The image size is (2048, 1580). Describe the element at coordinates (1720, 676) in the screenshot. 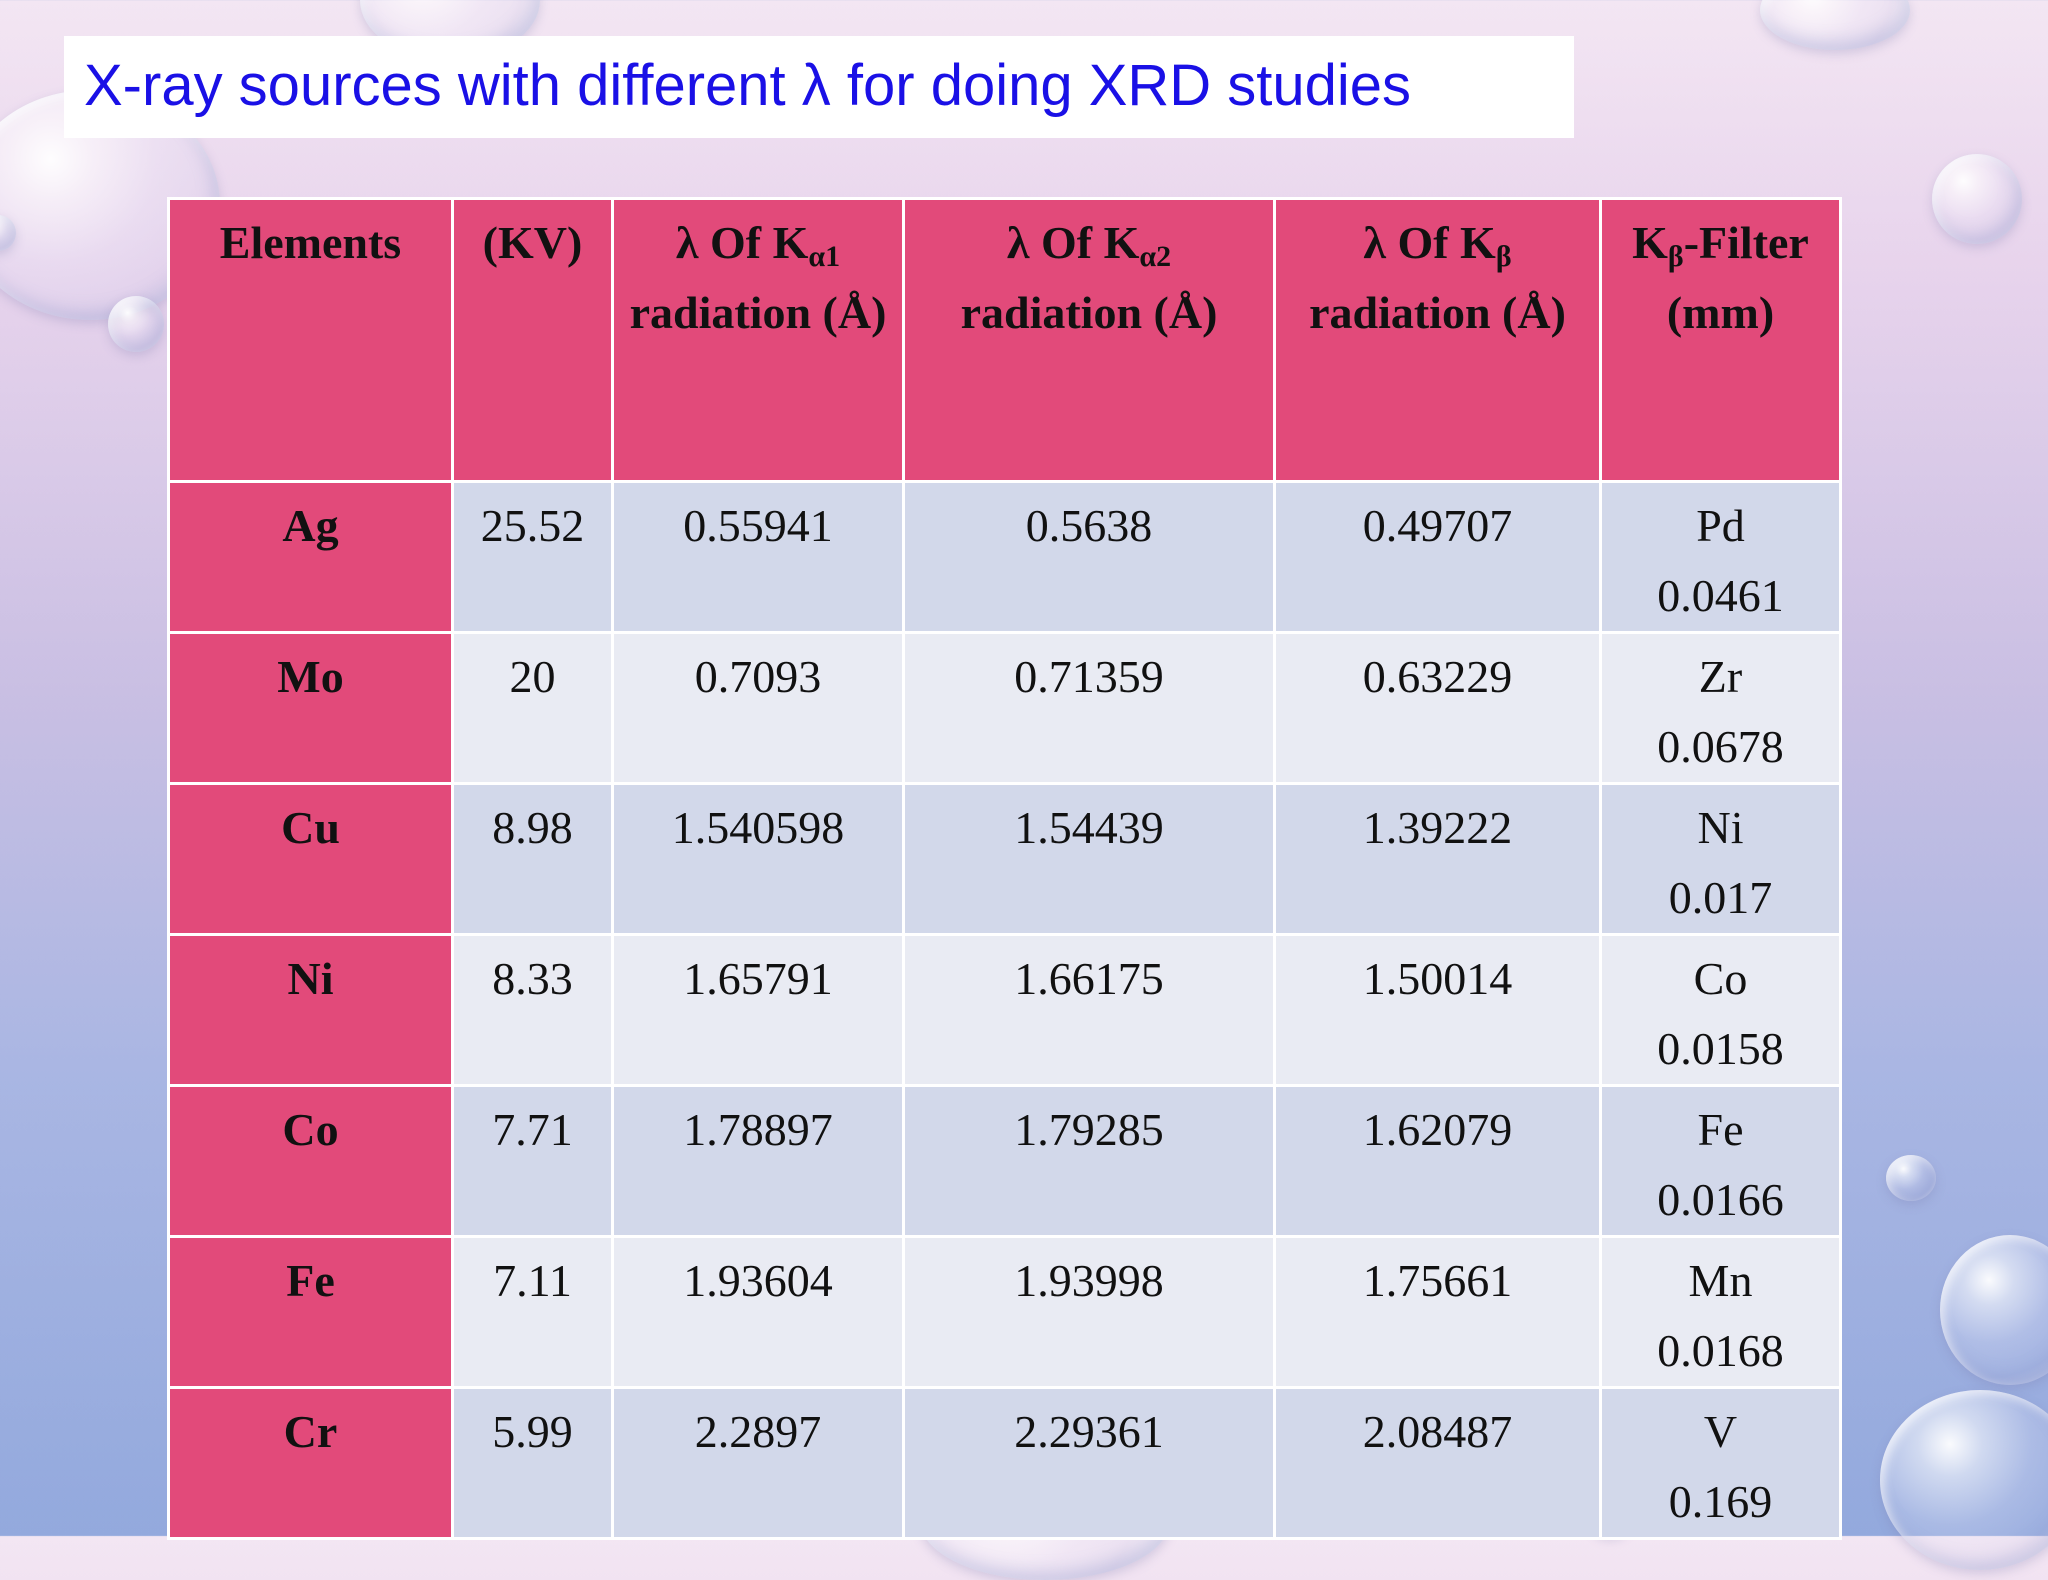

I see `filter-element: Zr` at that location.